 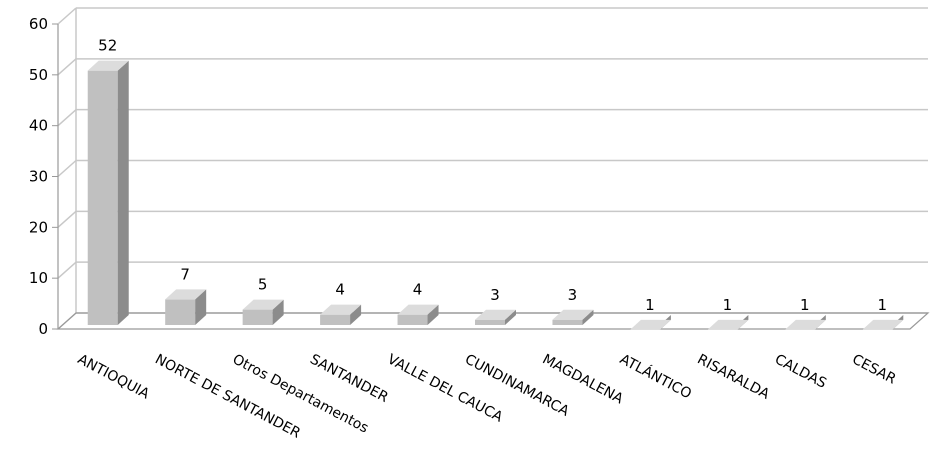 I want to click on y-tick-label: 60, so click(x=38, y=24).